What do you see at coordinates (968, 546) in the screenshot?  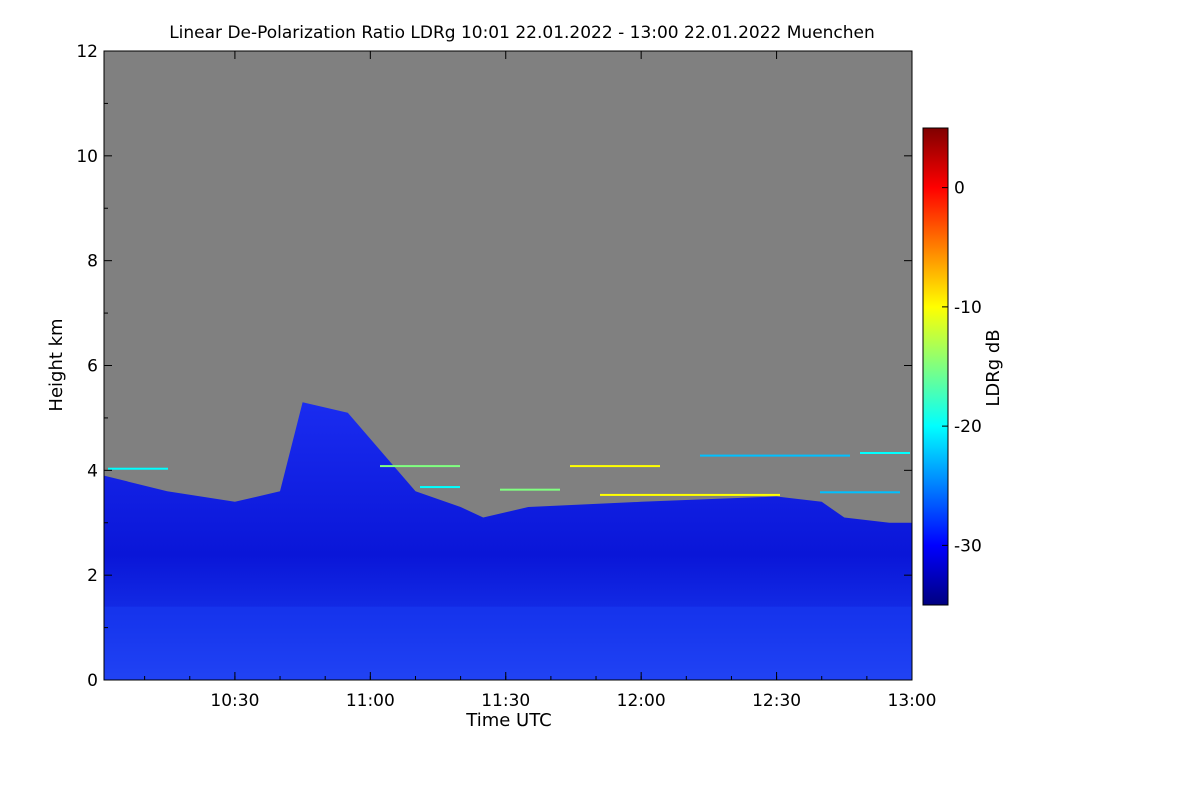 I see `colorbar-tick-label: -30` at bounding box center [968, 546].